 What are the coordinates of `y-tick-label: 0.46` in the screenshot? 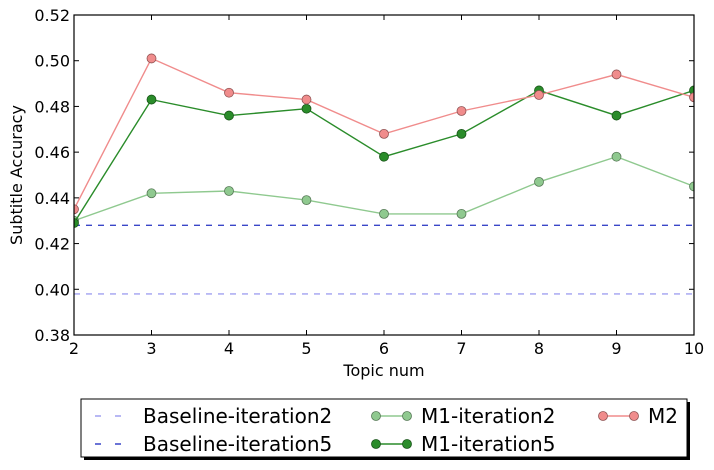 It's located at (52, 152).